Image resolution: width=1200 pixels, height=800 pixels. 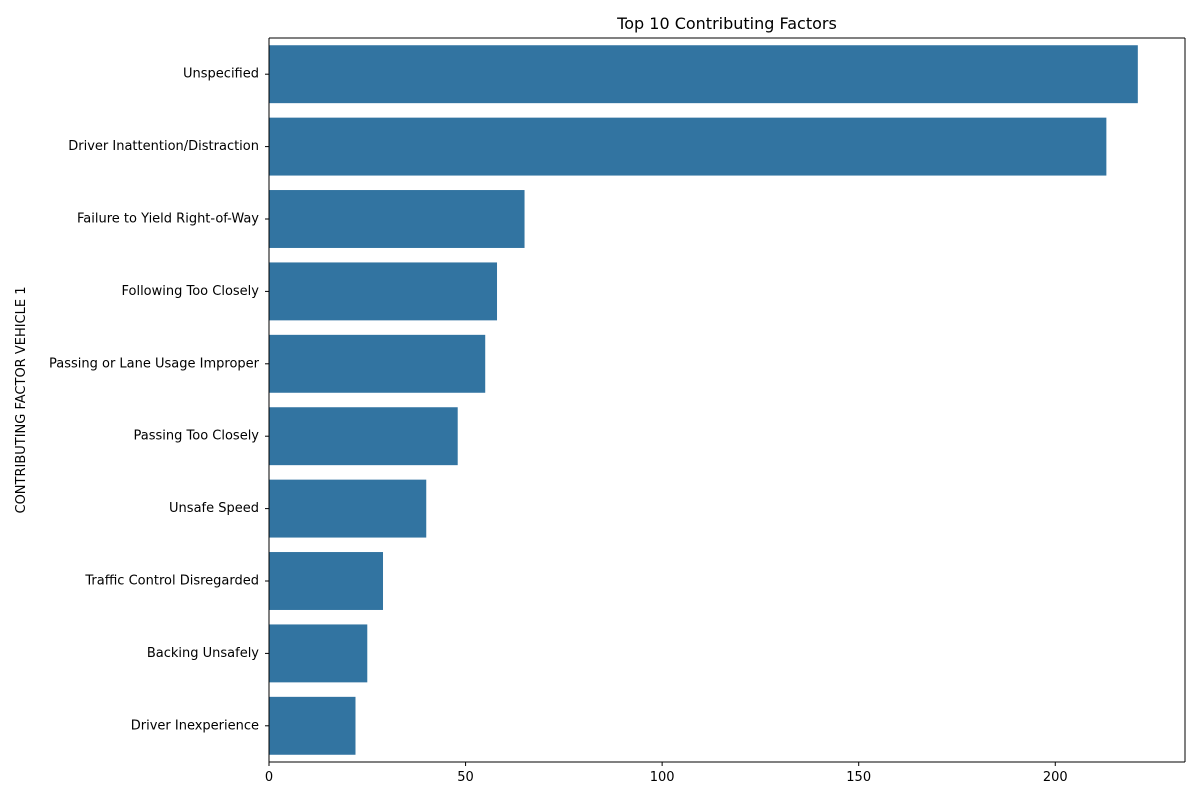 I want to click on chart-title: Top 10 Contributing Factors, so click(x=726, y=23).